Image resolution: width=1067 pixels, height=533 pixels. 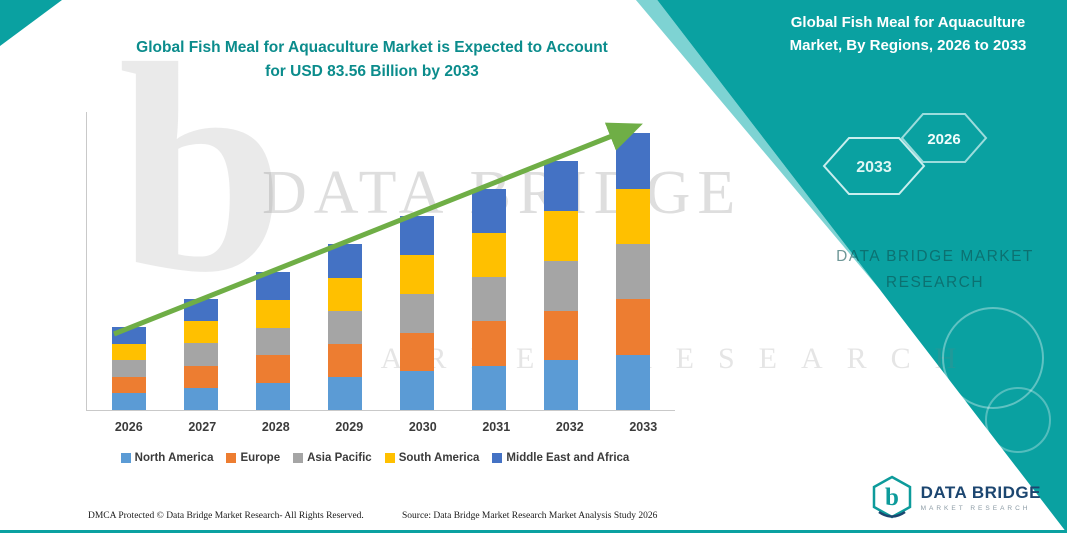 I want to click on svg-text: b, so click(x=892, y=497).